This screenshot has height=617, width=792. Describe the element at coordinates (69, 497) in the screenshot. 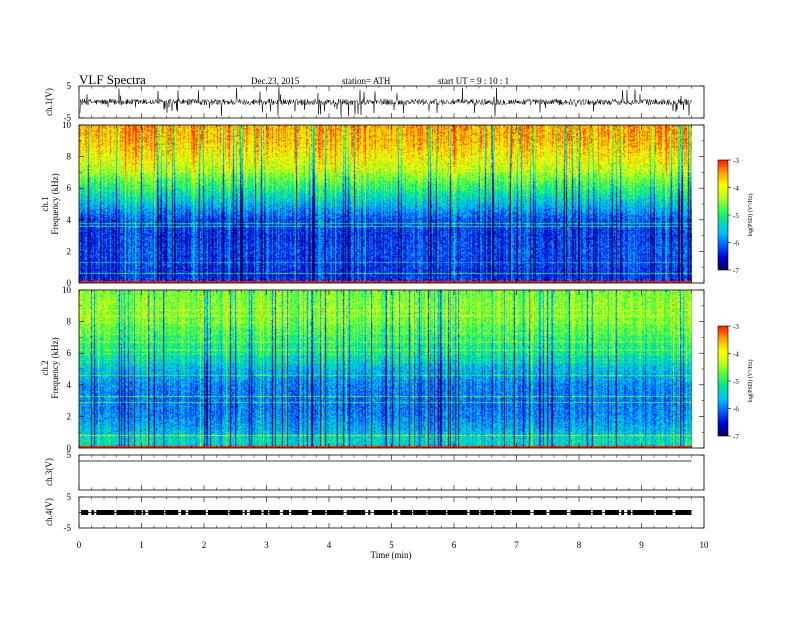

I see `ch4-waveform-ytick-label: 5` at that location.